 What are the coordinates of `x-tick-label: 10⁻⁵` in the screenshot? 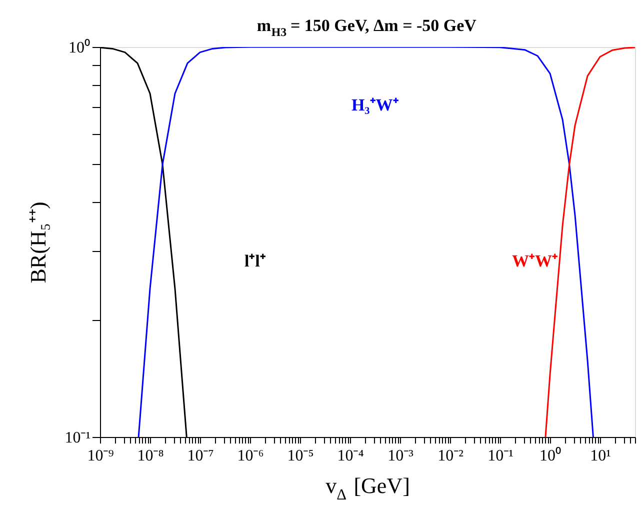 It's located at (300, 456).